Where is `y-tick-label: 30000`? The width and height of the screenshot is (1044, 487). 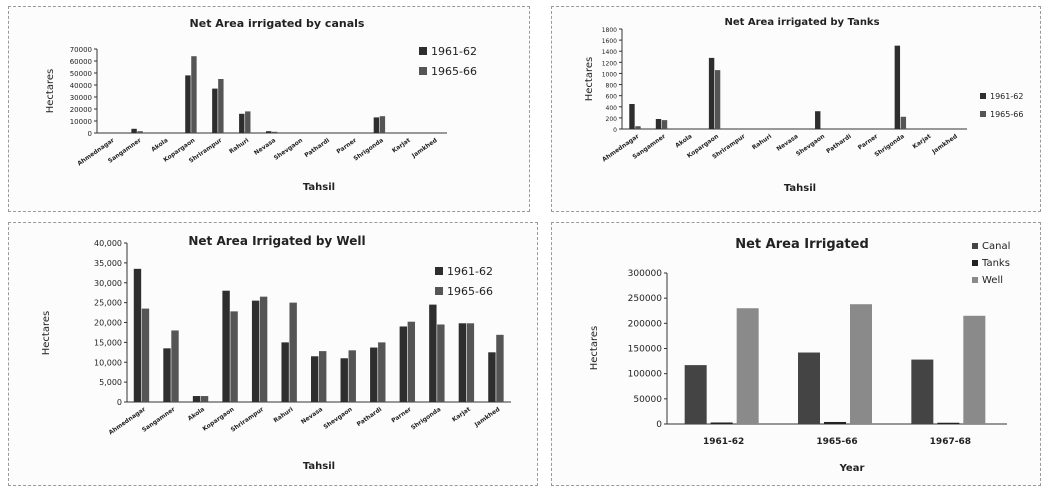 y-tick-label: 30000 is located at coordinates (81, 98).